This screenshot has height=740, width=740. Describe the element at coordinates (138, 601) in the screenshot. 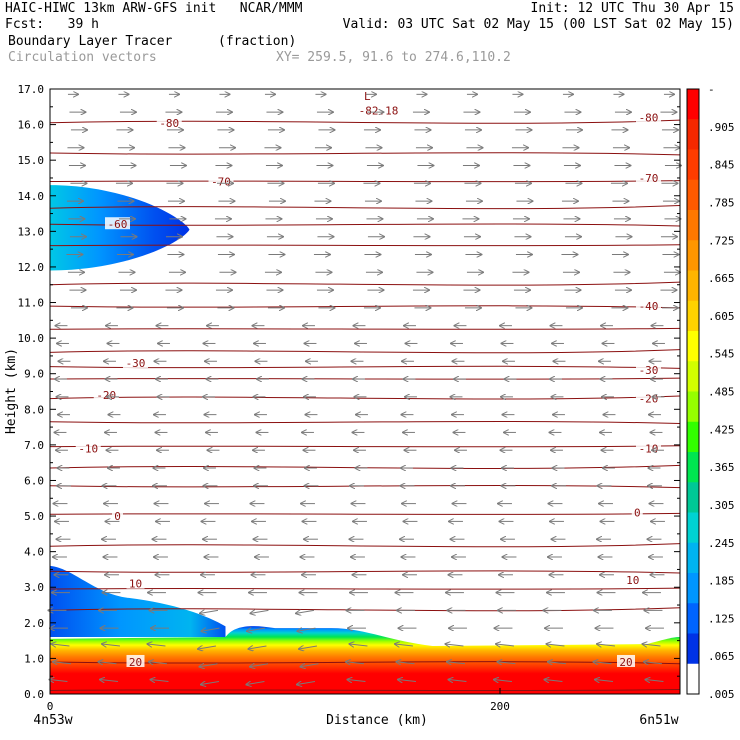

I see `tracer-mid-layer` at that location.